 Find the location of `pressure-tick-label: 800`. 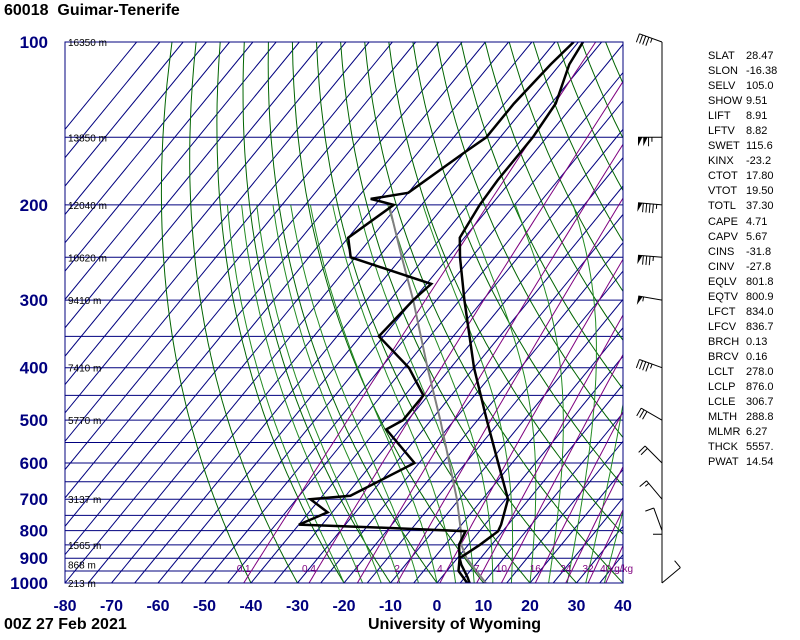

pressure-tick-label: 800 is located at coordinates (34, 531).